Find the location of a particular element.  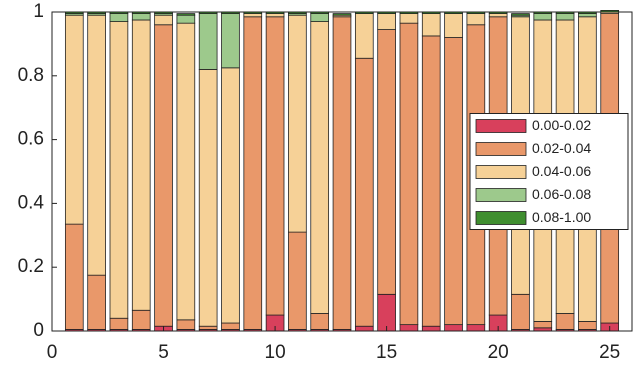

legend-label: 0.08-1.00 is located at coordinates (561, 217).